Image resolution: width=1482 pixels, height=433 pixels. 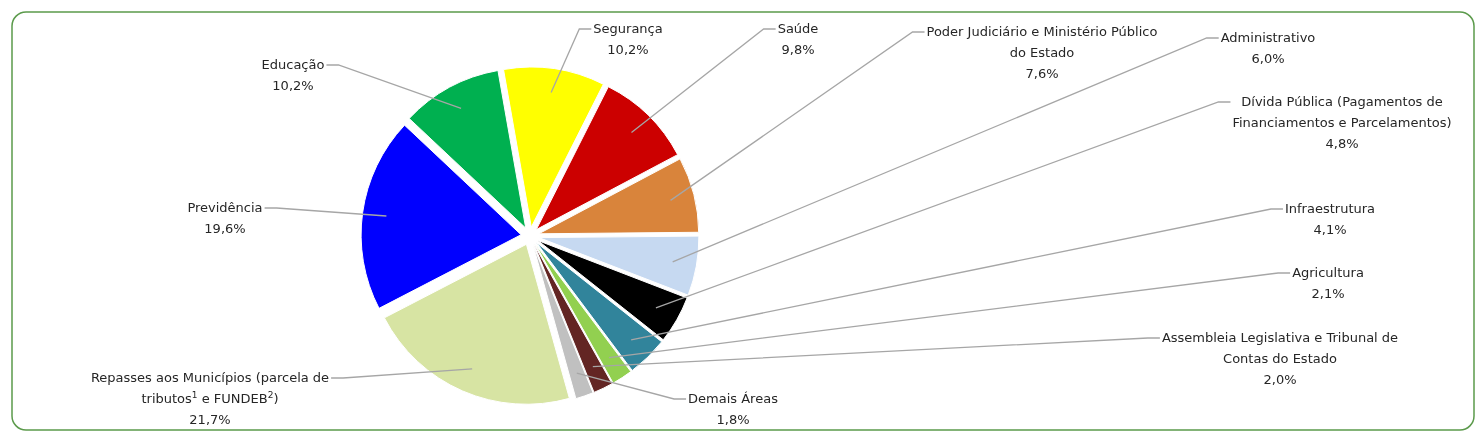 What do you see at coordinates (628, 28) in the screenshot?
I see `slice-label: Segurança` at bounding box center [628, 28].